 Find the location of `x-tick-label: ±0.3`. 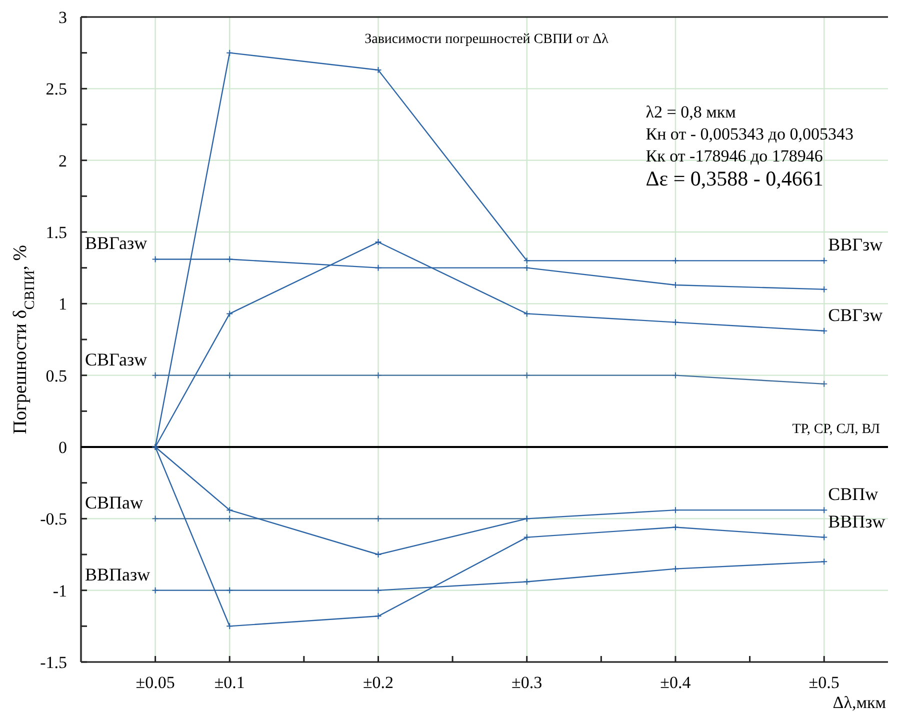

x-tick-label: ±0.3 is located at coordinates (527, 682).